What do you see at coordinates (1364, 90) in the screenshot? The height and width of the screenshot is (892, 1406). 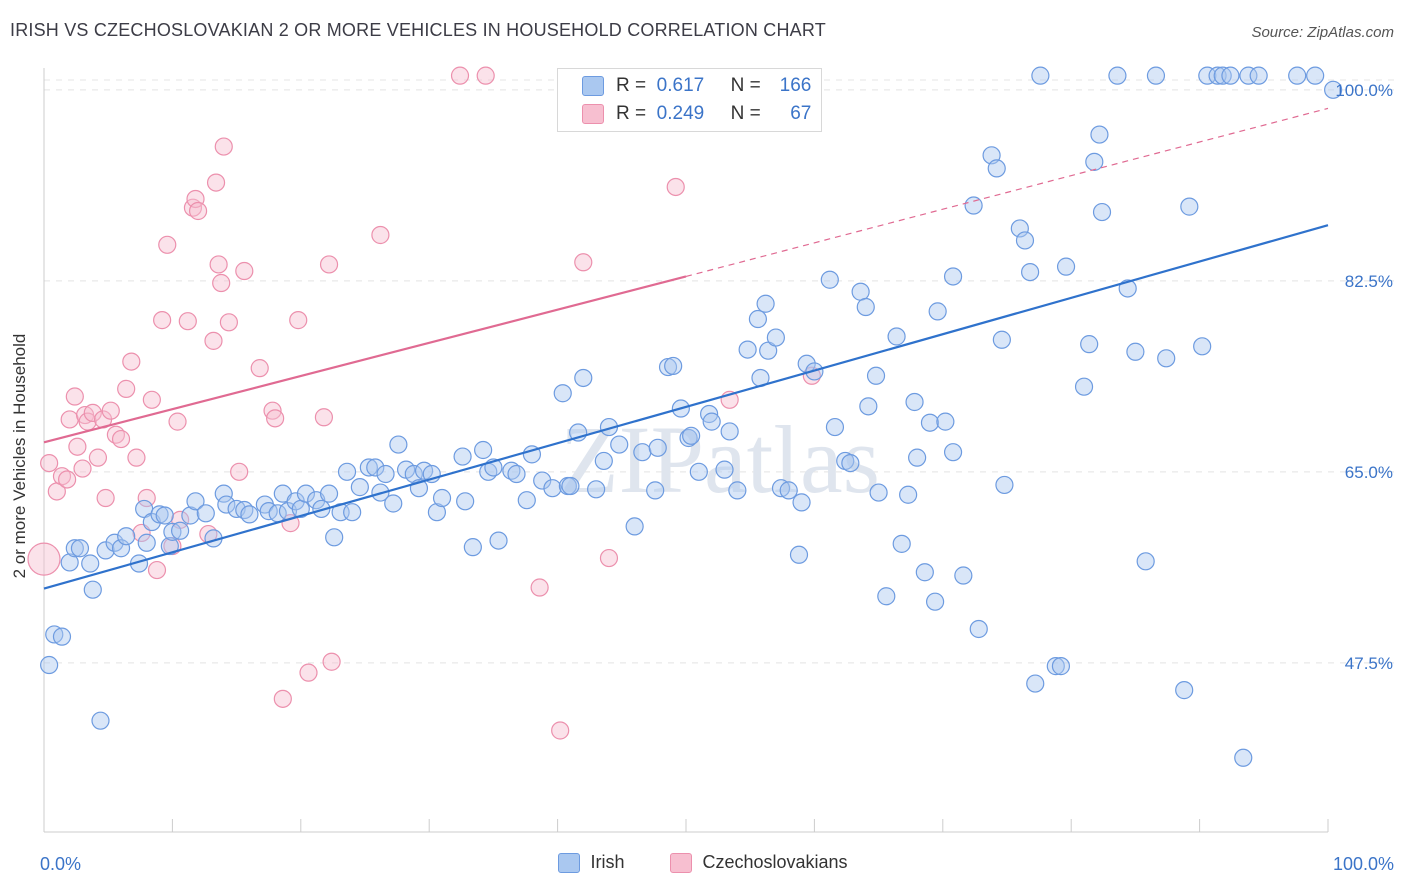 I see `y-tick-label: 100.0%` at bounding box center [1364, 90].